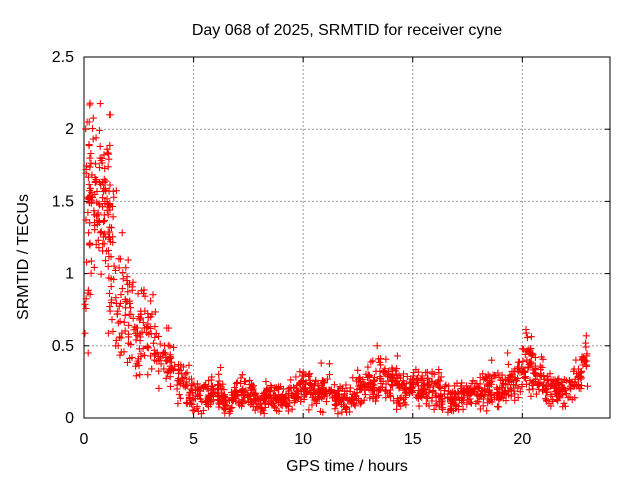 The height and width of the screenshot is (480, 640). What do you see at coordinates (84, 439) in the screenshot?
I see `x-tick-label: 0` at bounding box center [84, 439].